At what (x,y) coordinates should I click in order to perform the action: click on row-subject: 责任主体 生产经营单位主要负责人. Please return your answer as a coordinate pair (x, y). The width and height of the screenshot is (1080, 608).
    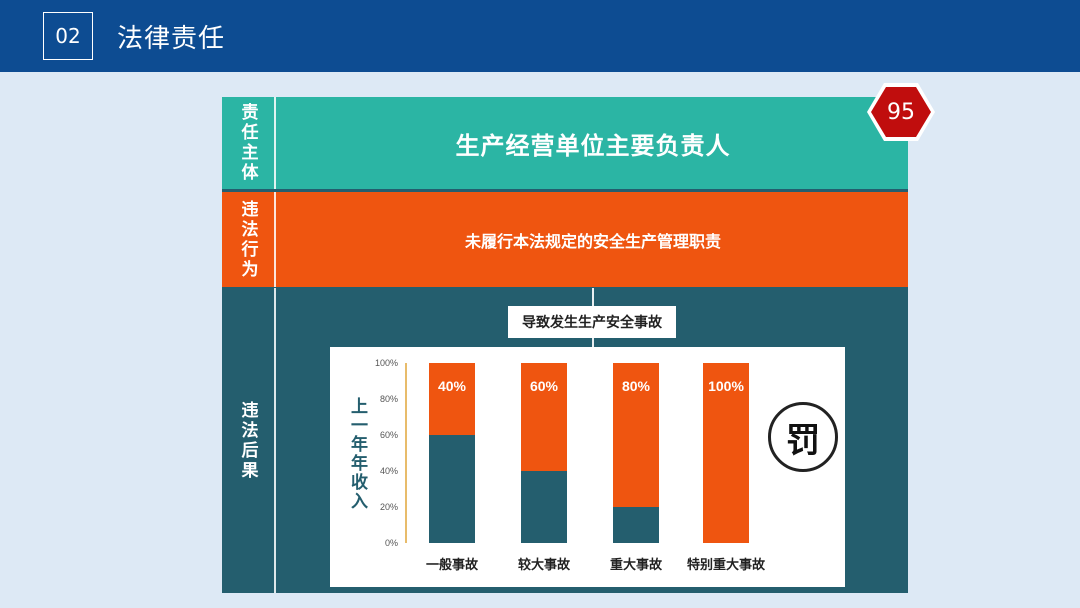
    Looking at the image, I should click on (565, 143).